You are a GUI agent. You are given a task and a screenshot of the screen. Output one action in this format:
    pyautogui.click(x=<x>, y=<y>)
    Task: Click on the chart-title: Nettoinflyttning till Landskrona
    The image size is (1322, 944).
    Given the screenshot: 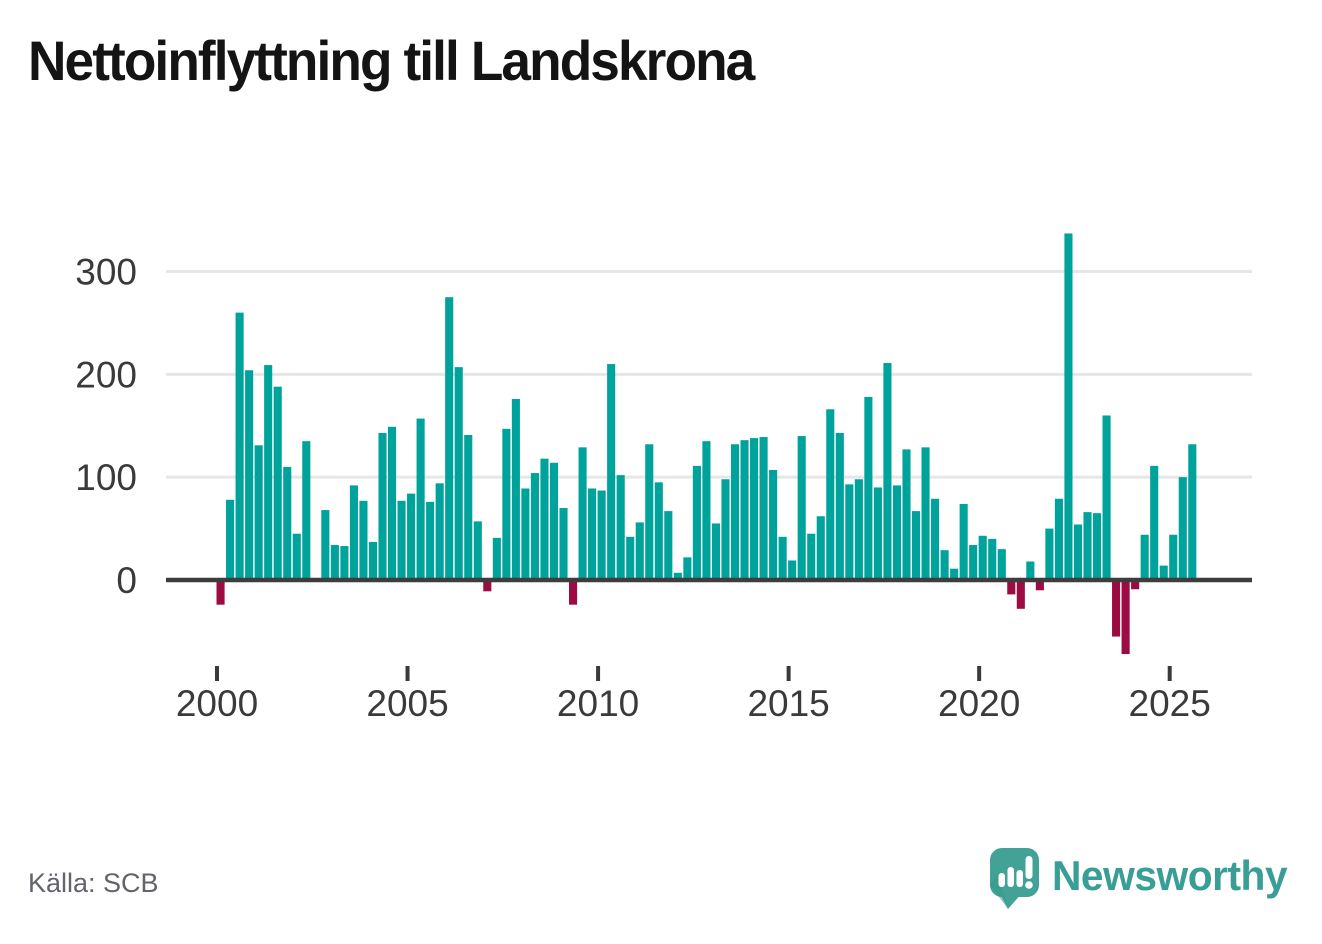 What is the action you would take?
    pyautogui.click(x=391, y=60)
    